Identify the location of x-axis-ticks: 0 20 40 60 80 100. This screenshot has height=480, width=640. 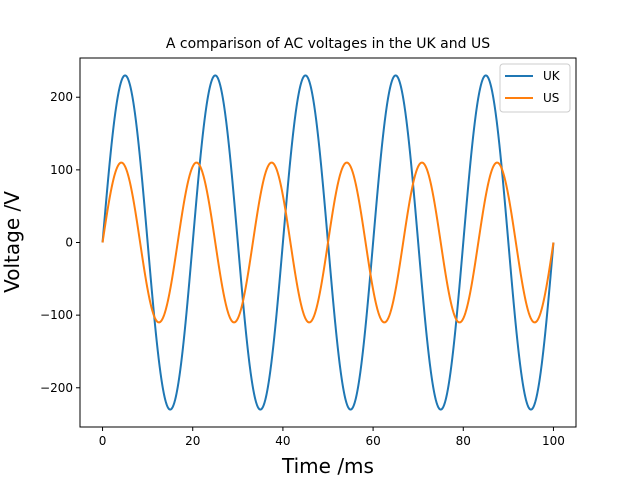
(332, 437).